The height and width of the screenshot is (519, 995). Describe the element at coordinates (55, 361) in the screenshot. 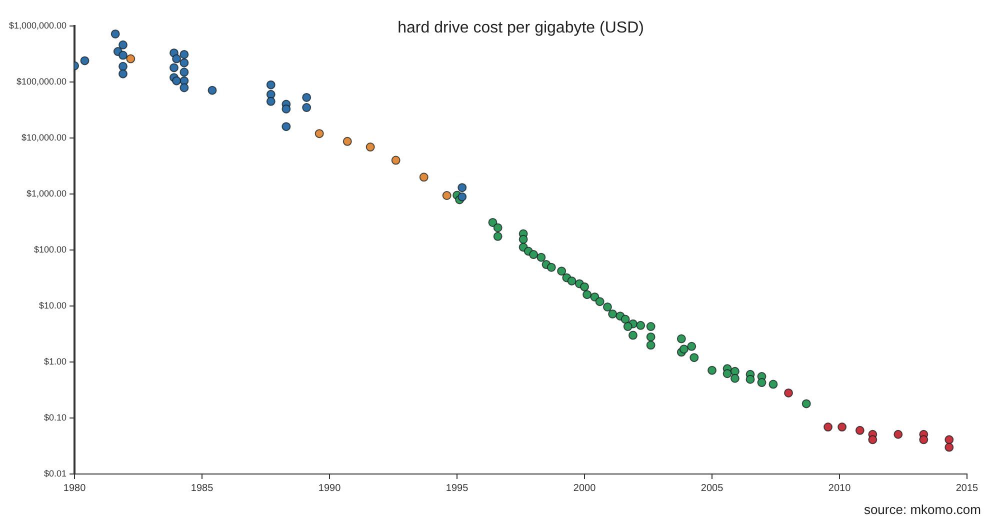

I see `y-tick-label: $1.00` at that location.